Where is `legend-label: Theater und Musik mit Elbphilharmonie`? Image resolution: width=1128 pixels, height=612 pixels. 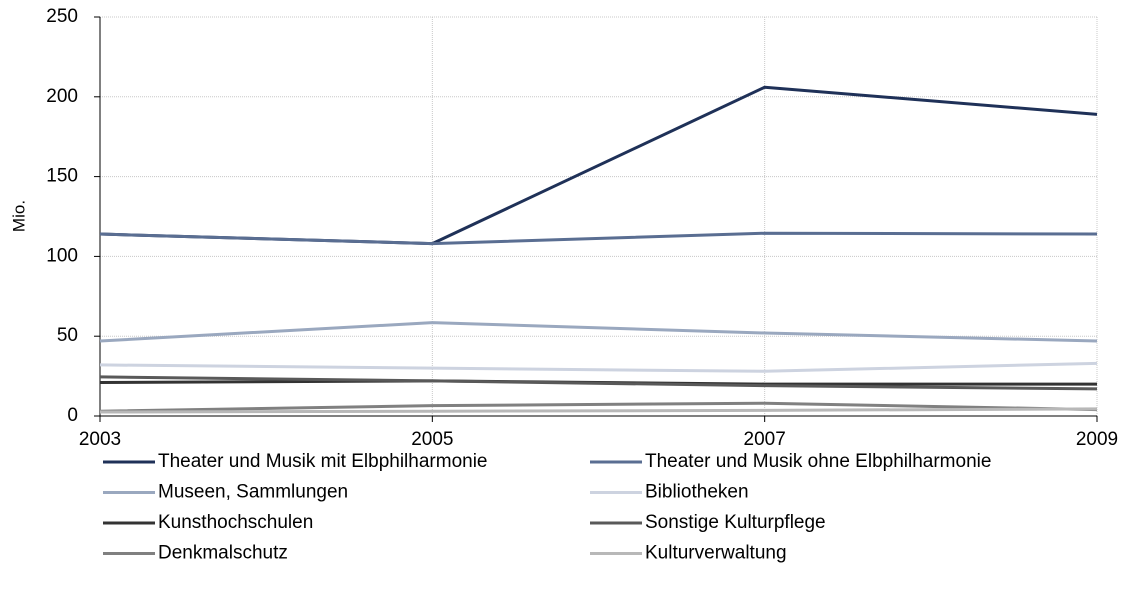
legend-label: Theater und Musik mit Elbphilharmonie is located at coordinates (323, 461).